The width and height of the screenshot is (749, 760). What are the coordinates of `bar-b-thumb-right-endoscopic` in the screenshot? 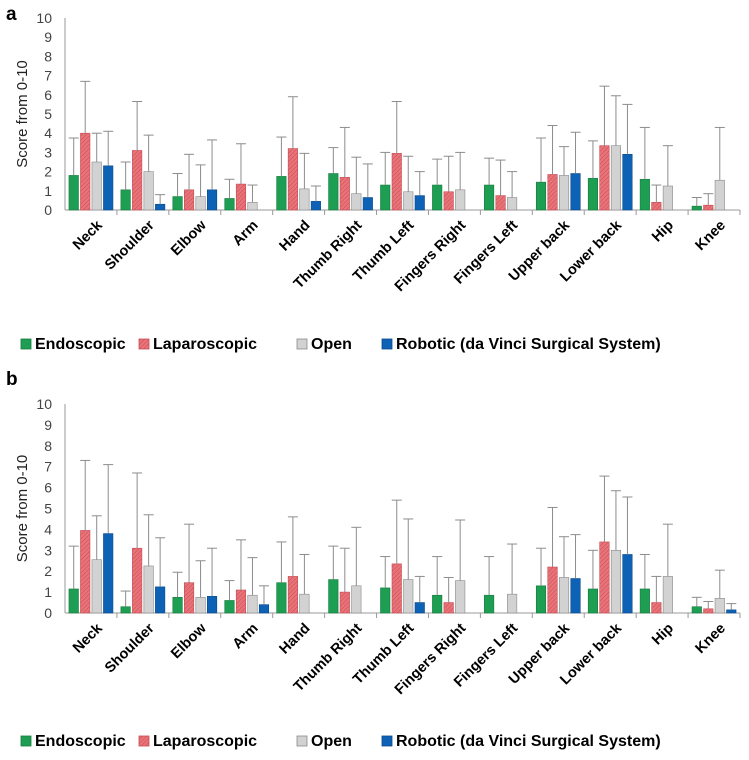 It's located at (333, 596).